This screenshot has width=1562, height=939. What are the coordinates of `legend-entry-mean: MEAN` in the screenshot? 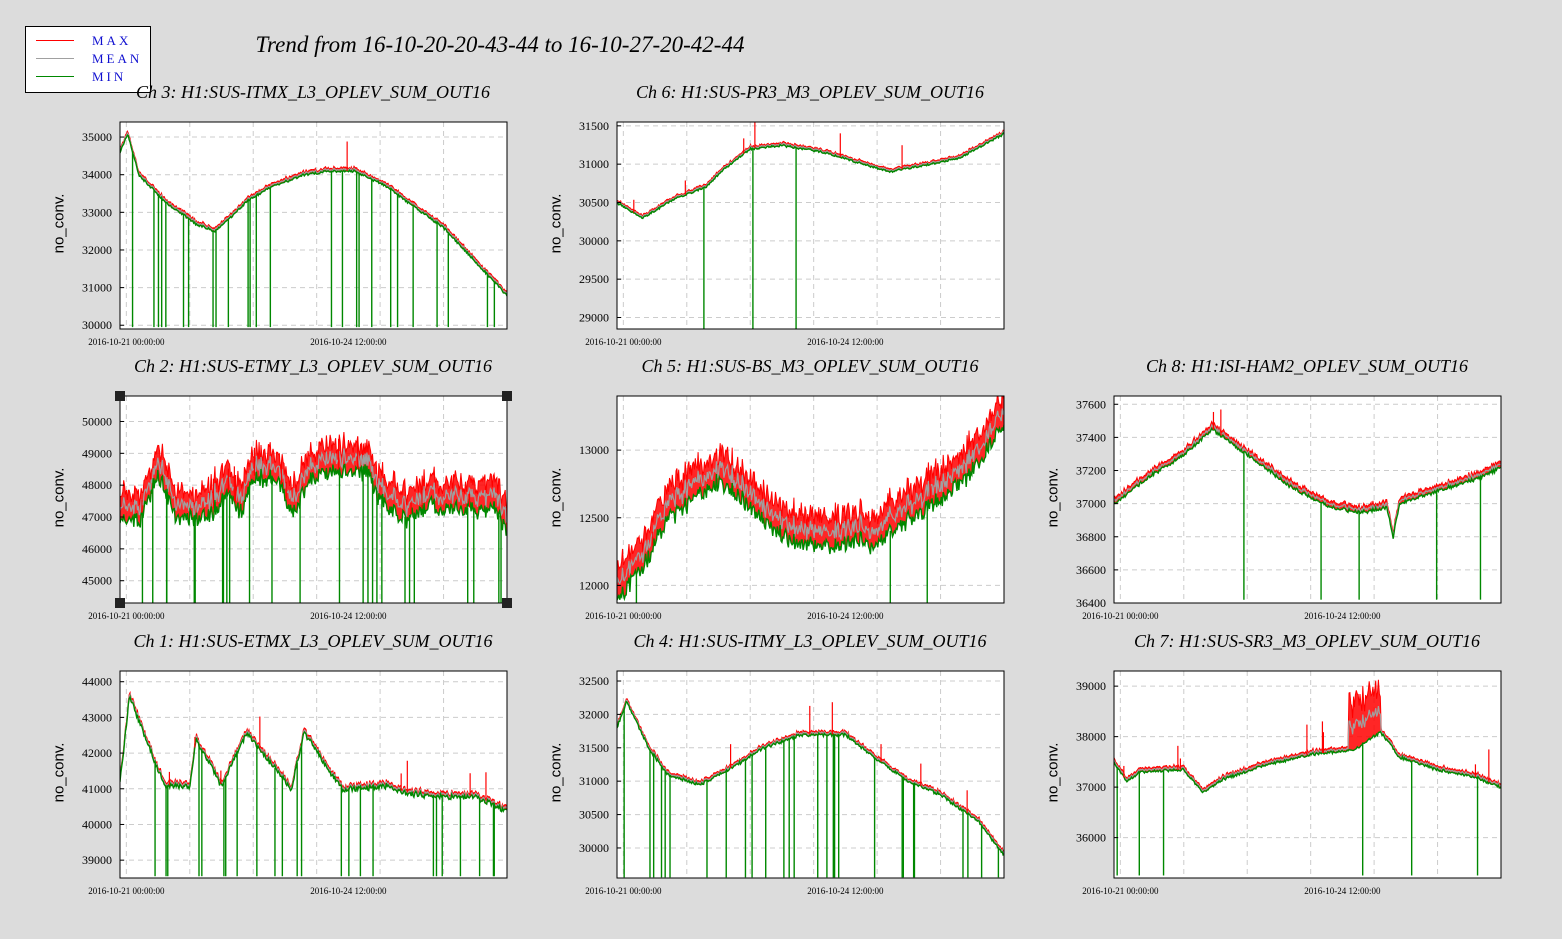 It's located at (88, 59).